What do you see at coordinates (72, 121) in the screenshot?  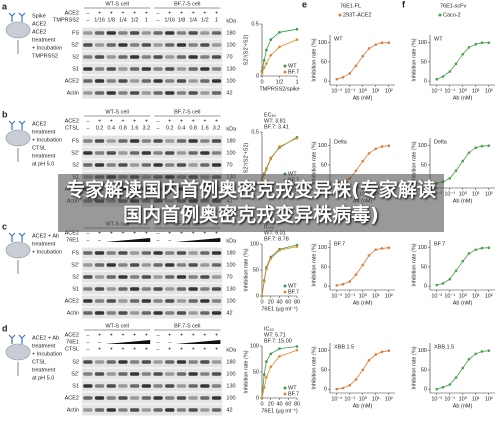 I see `treatment-label: ACE2` at bounding box center [72, 121].